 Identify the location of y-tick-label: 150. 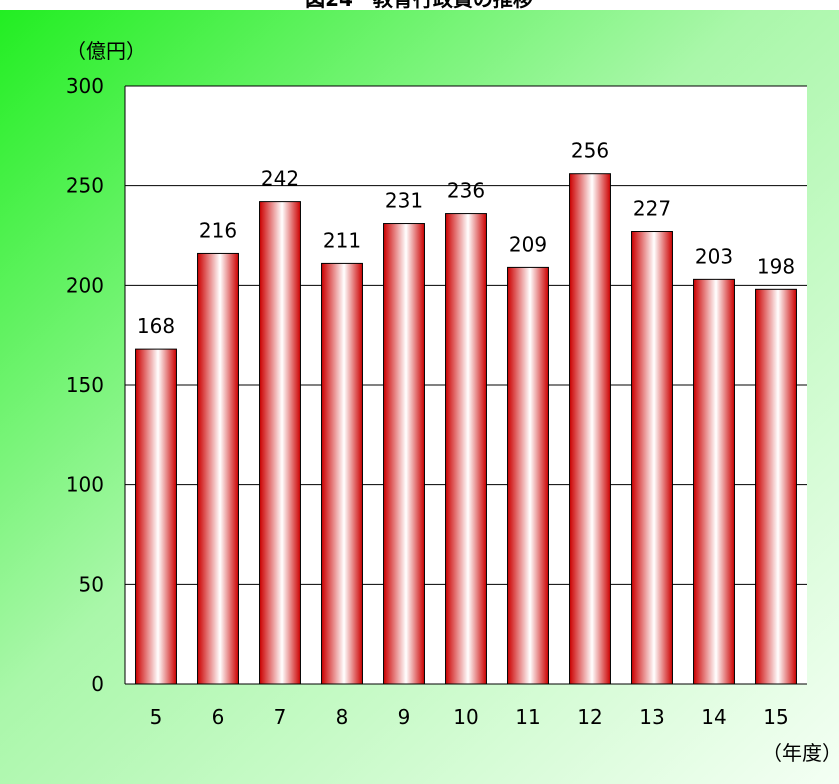
(85, 385).